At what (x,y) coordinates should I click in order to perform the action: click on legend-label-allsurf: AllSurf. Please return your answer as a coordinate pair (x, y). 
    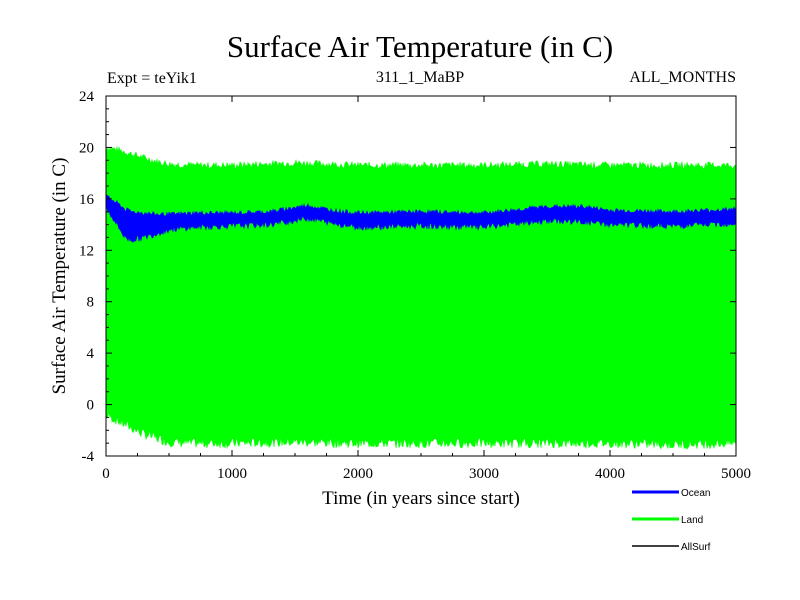
    Looking at the image, I should click on (696, 547).